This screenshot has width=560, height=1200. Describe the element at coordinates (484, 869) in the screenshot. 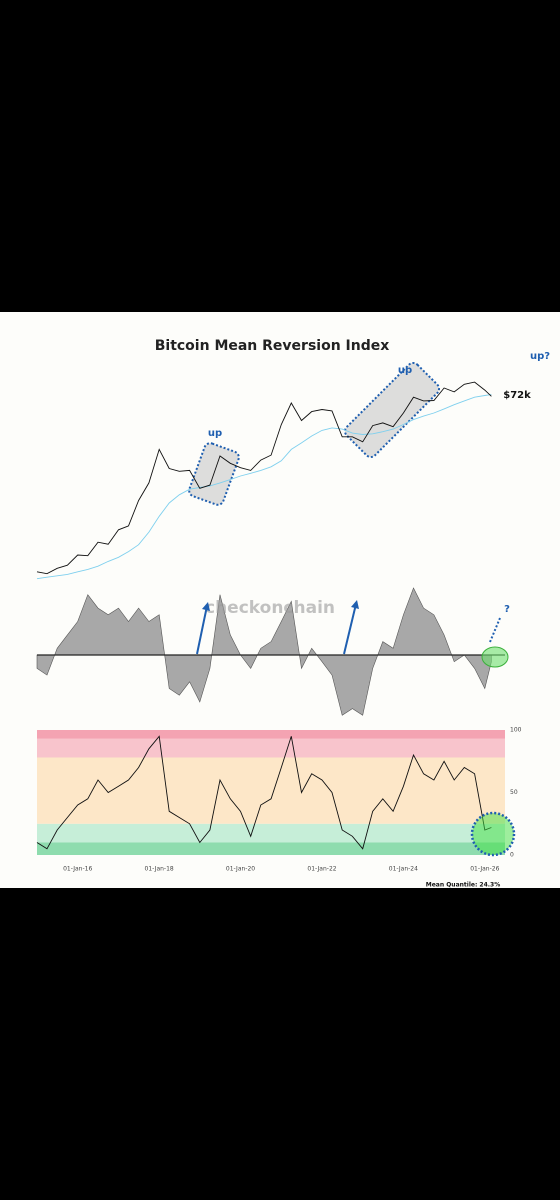

I see `x-tick-label: 01-Jan-26` at that location.